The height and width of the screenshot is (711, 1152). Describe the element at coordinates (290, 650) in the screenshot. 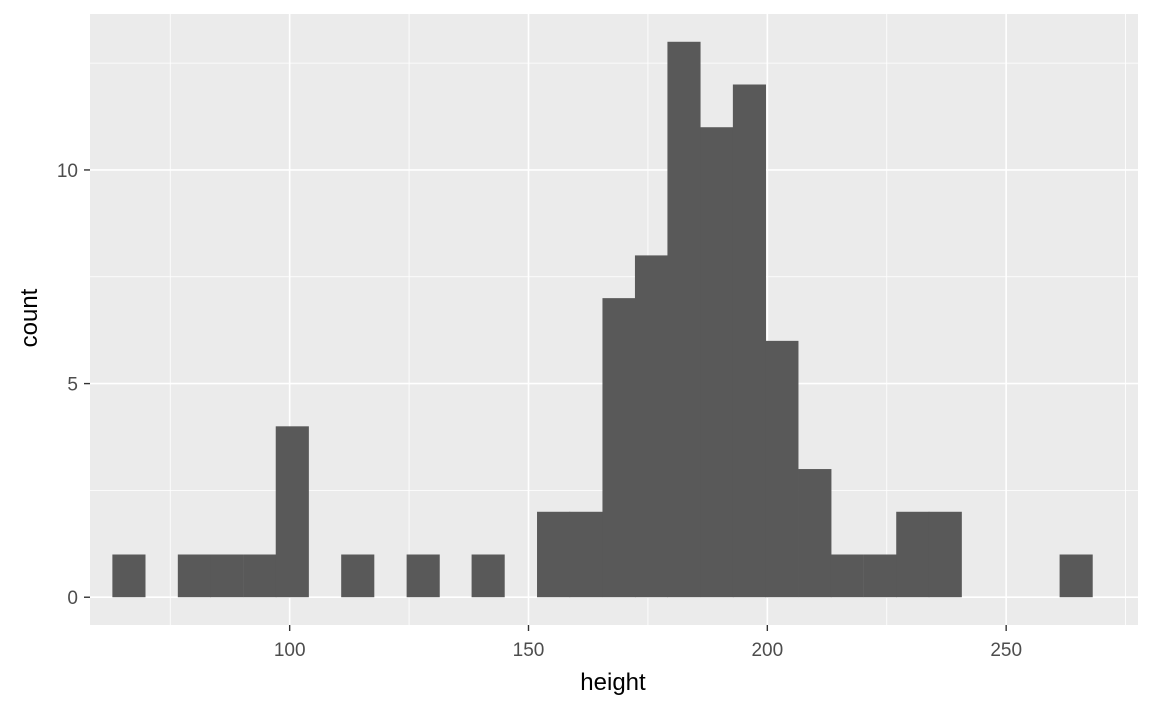

I see `x-tick-label: 100` at that location.